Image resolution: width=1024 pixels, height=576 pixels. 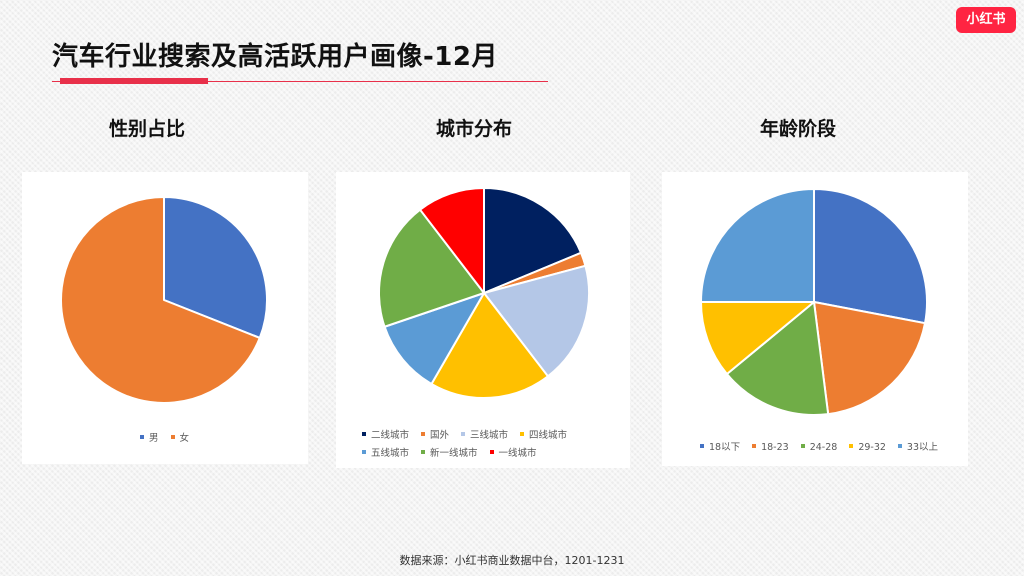 I want to click on city-legend-label-3: 四线城市, so click(x=548, y=435).